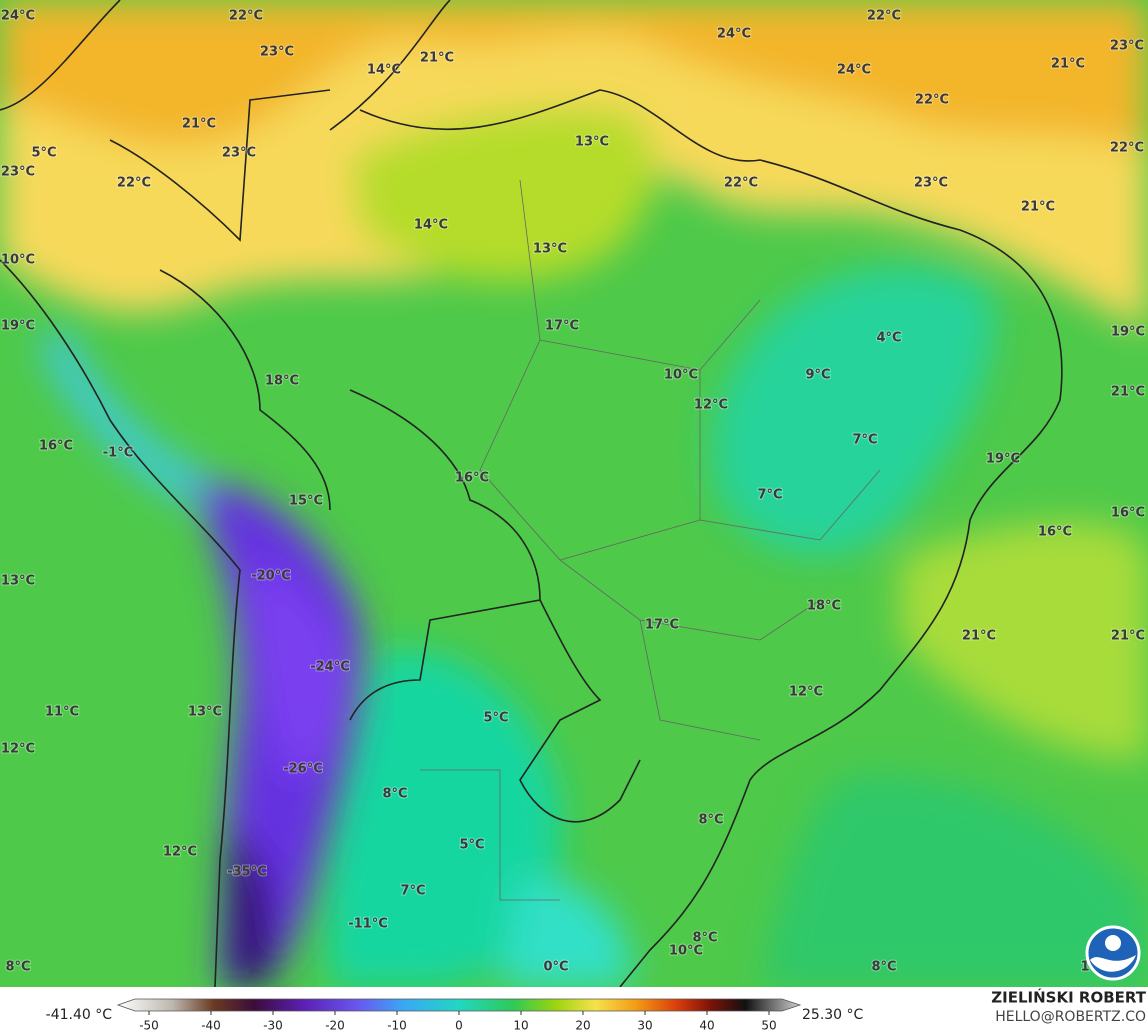 The image size is (1148, 1035). Describe the element at coordinates (1068, 997) in the screenshot. I see `credit-author: ZIELIŃSKI ROBERT` at that location.